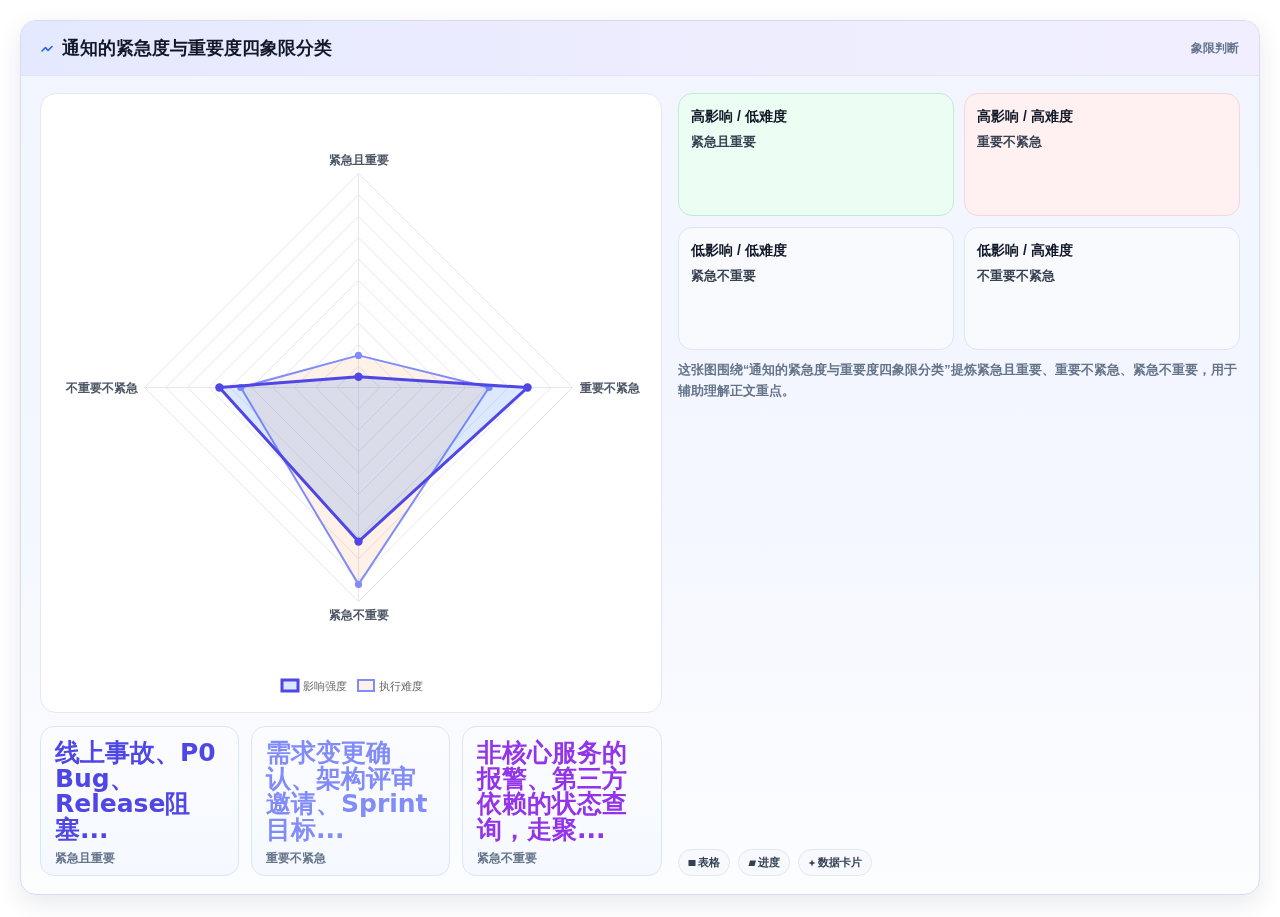 The height and width of the screenshot is (917, 1280). What do you see at coordinates (101, 387) in the screenshot?
I see `spoke-label: 不重要不紧急` at bounding box center [101, 387].